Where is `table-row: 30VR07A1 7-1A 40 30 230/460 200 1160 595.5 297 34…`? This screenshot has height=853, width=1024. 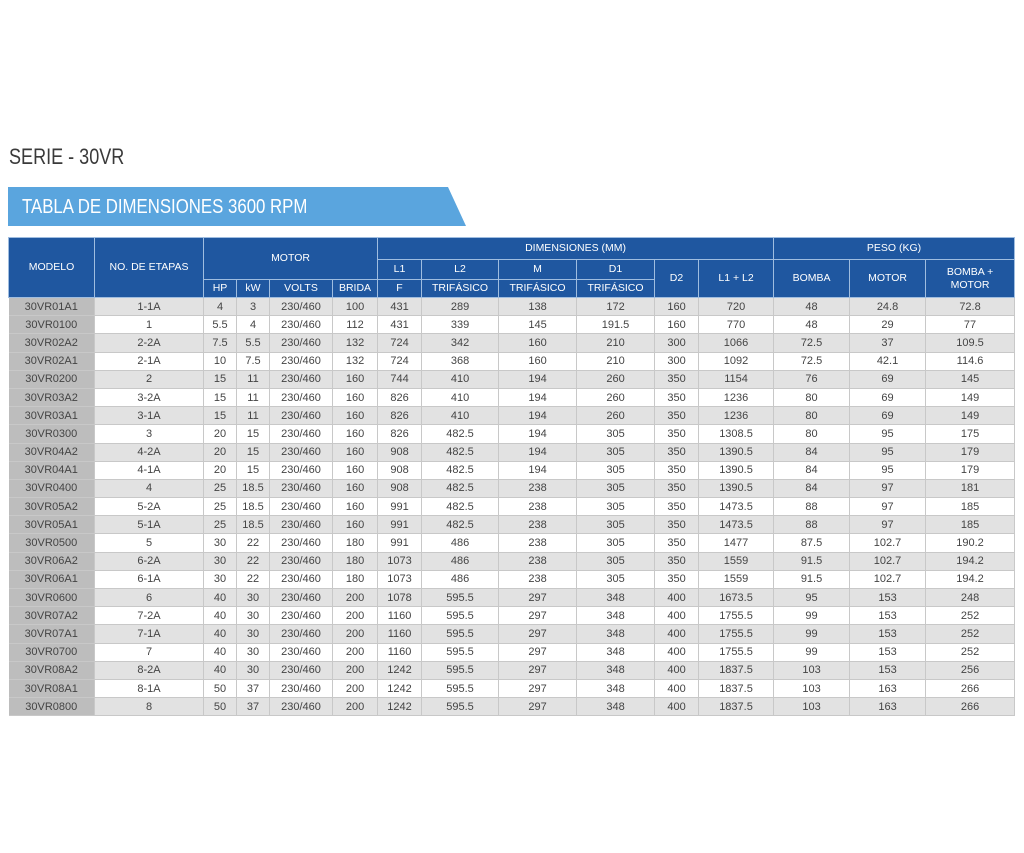
table-row: 30VR07A1 7-1A 40 30 230/460 200 1160 595.5 297 34… is located at coordinates (512, 634).